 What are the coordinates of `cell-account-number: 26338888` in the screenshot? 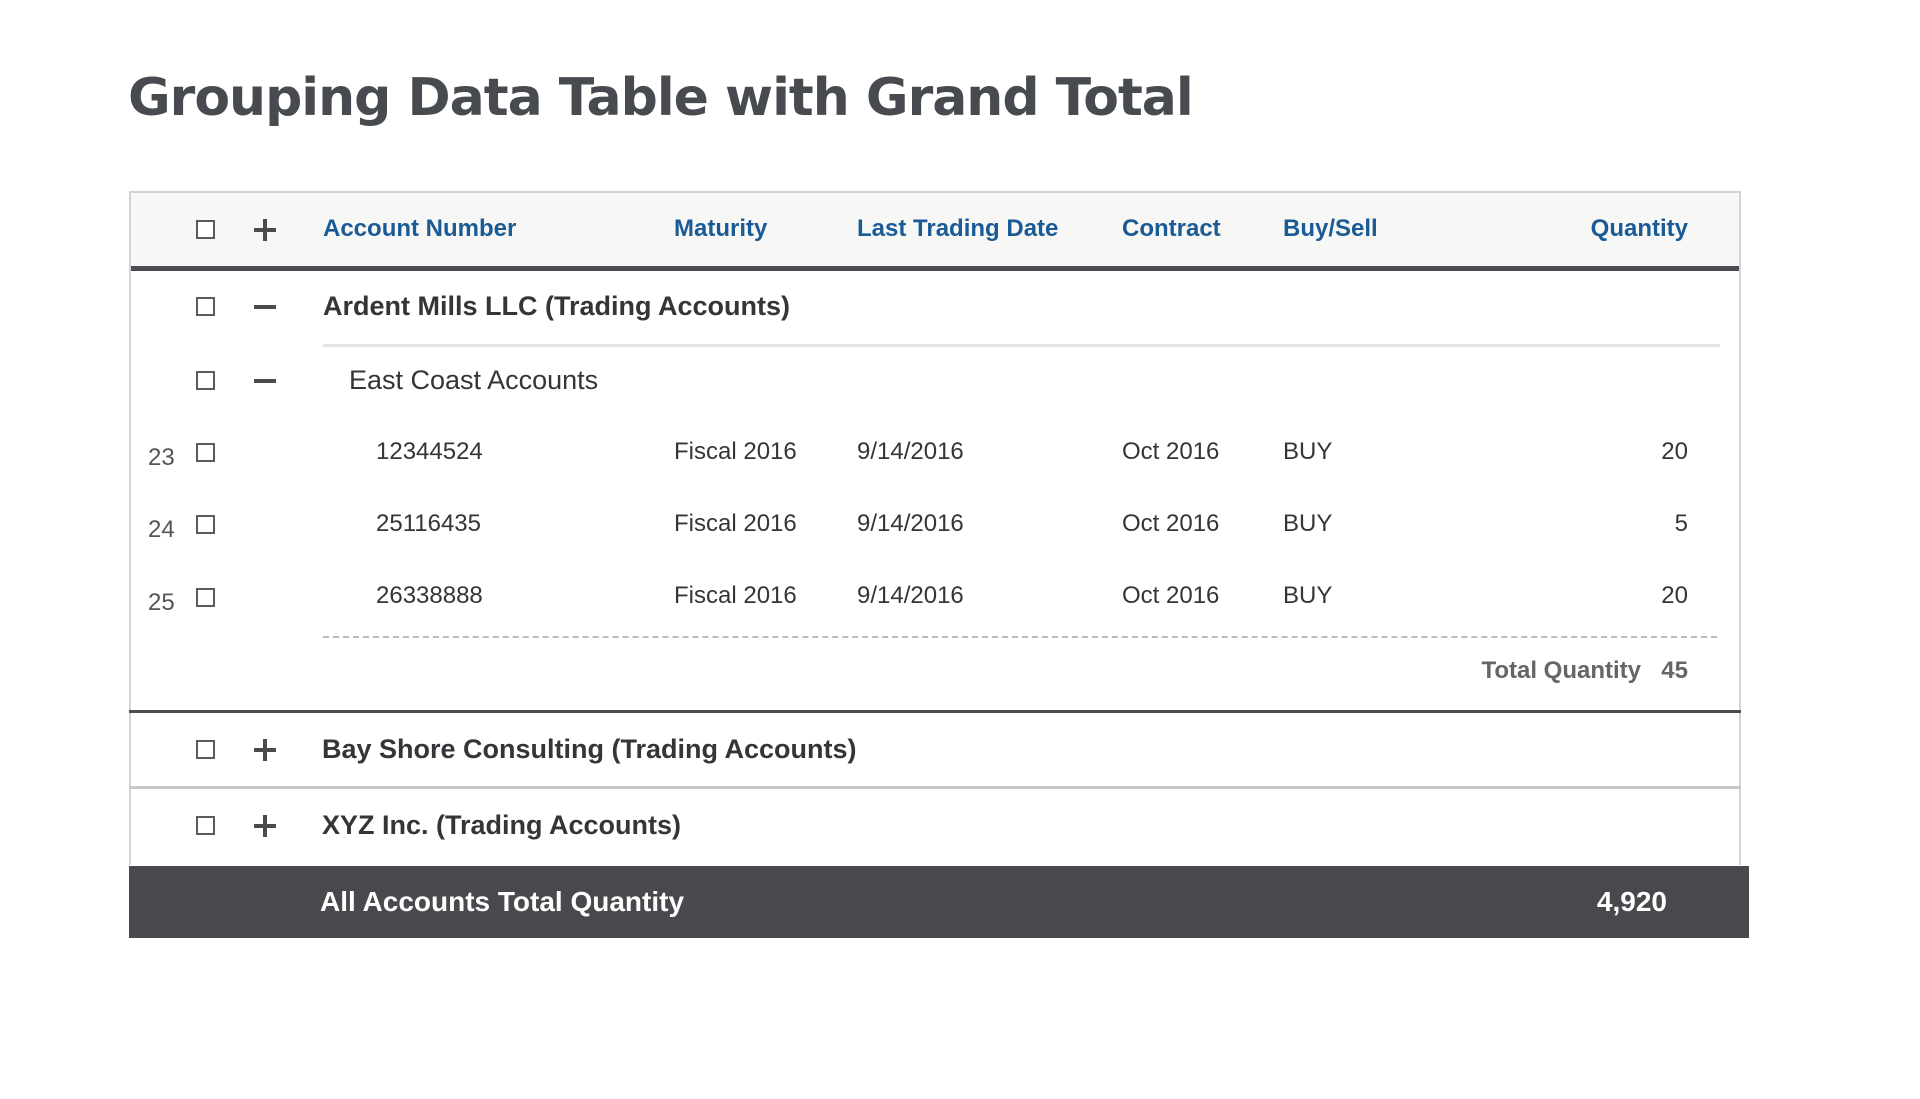 It's located at (429, 595).